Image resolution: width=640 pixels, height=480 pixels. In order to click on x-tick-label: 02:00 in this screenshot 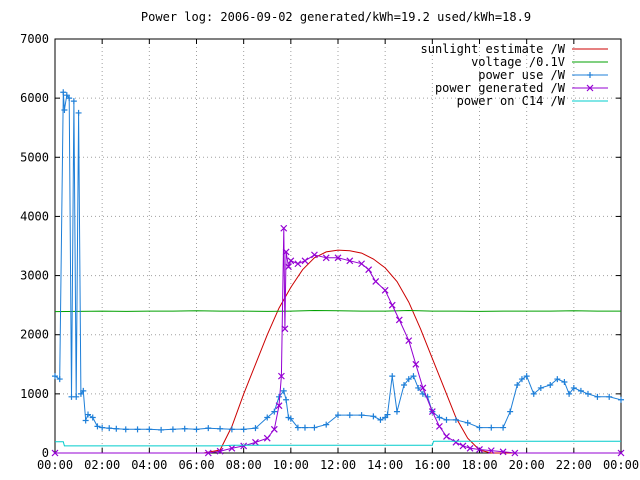, I will do `click(102, 465)`.